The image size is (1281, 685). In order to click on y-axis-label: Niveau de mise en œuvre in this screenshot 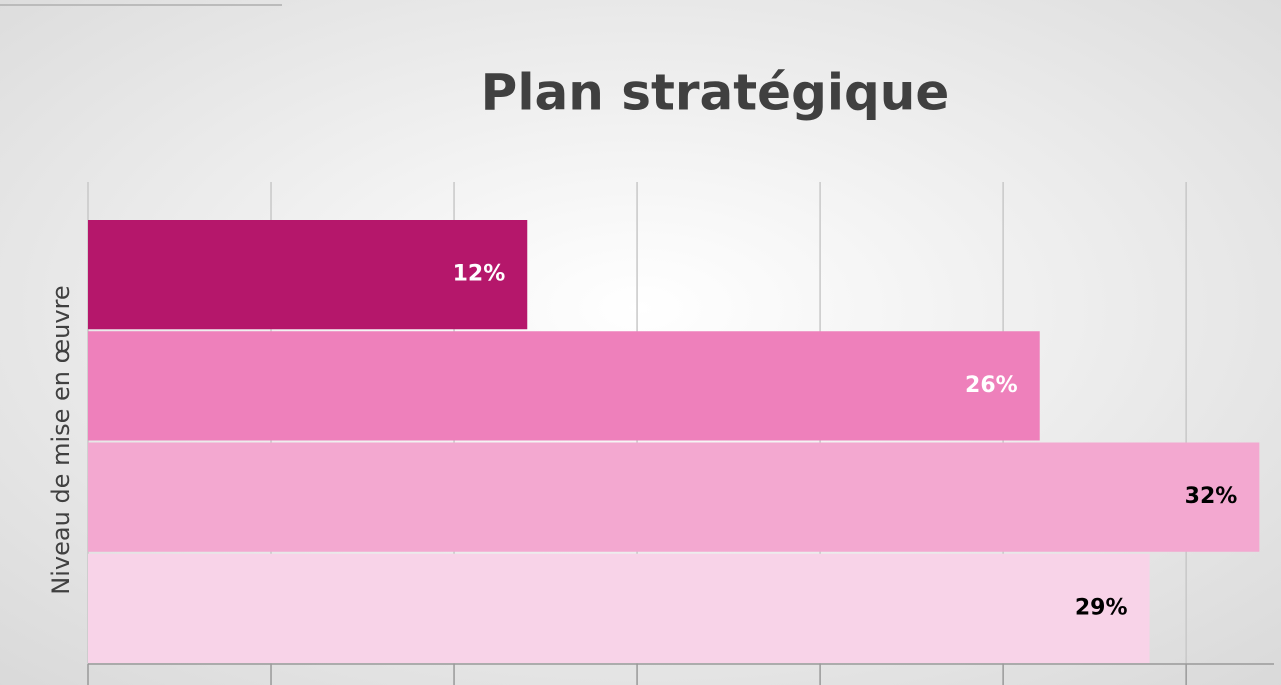, I will do `click(61, 439)`.